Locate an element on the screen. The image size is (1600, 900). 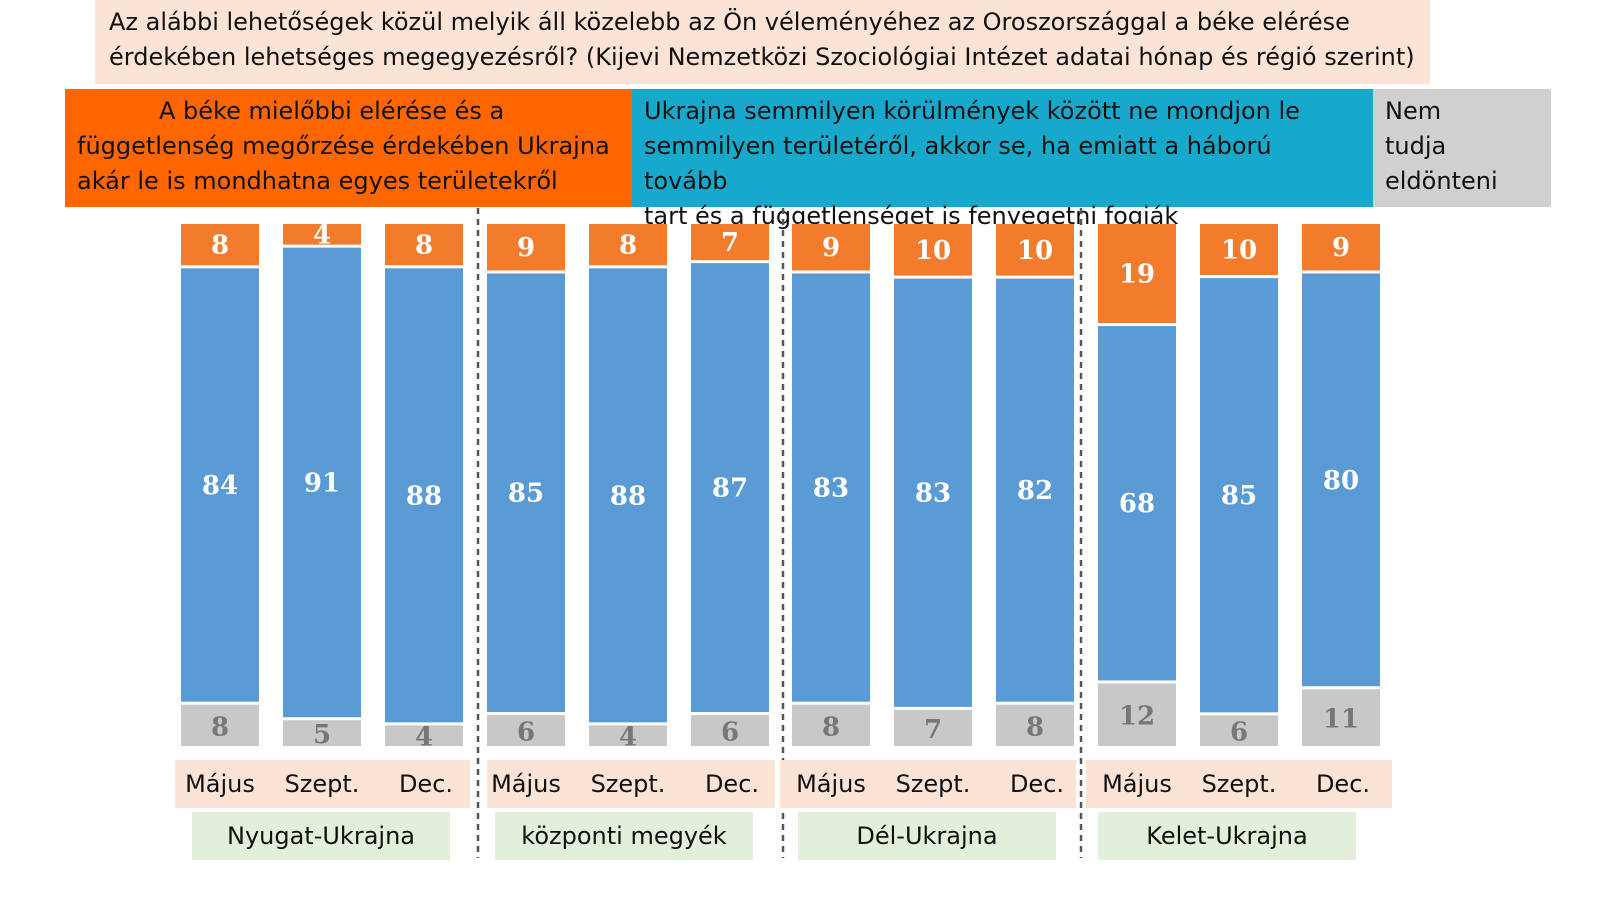
data-label-gray: 5 is located at coordinates (322, 735).